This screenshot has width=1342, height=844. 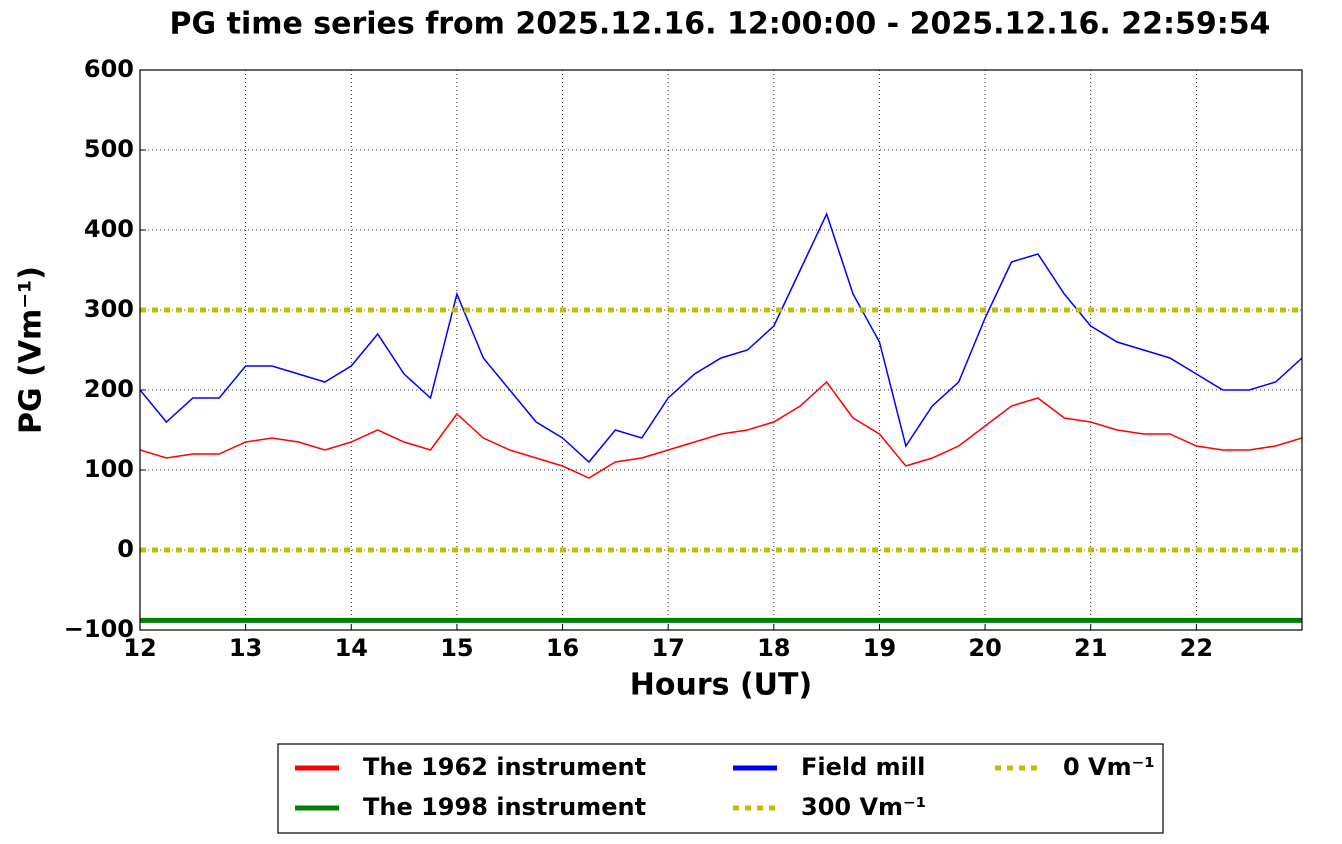 I want to click on y-axis-label: PG (Vm⁻¹), so click(x=31, y=350).